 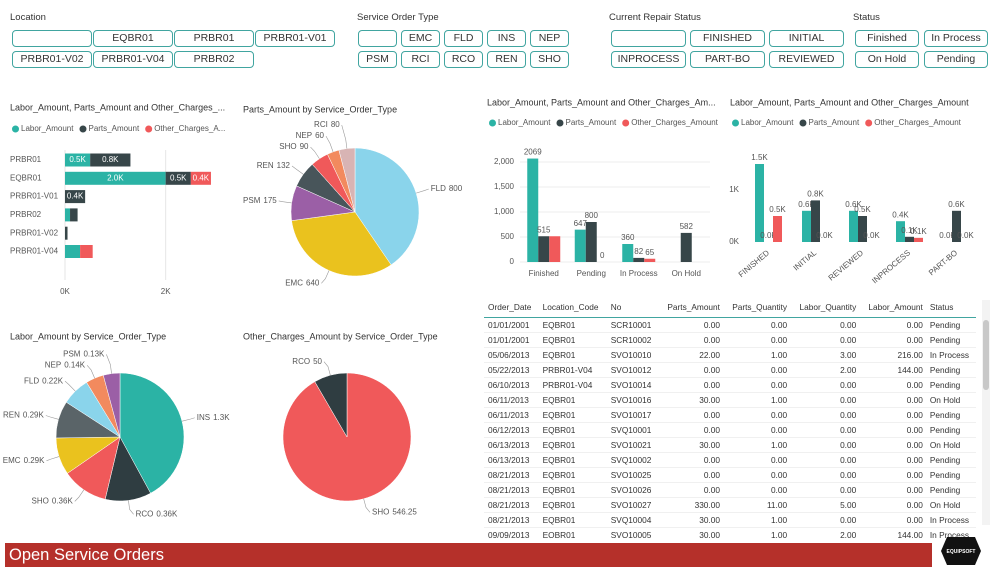 What do you see at coordinates (632, 385) in the screenshot?
I see `table-cell: SVO10014` at bounding box center [632, 385].